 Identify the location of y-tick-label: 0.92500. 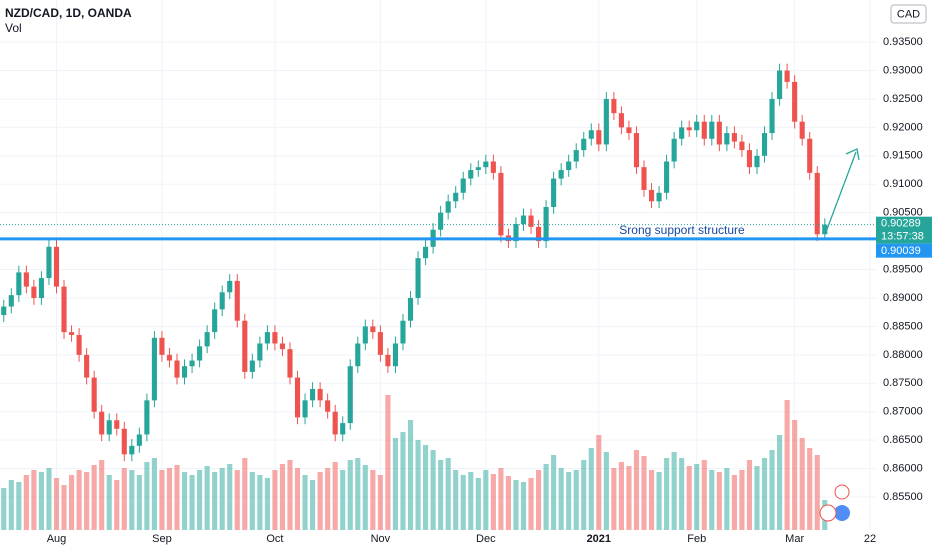
(903, 99).